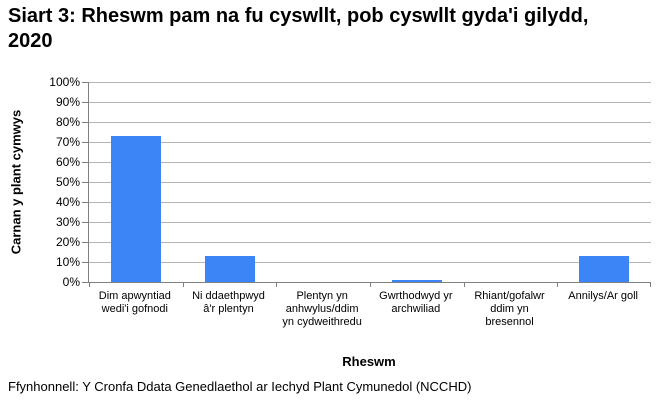 Image resolution: width=665 pixels, height=411 pixels. Describe the element at coordinates (67, 142) in the screenshot. I see `y-tick-label: 70%` at that location.